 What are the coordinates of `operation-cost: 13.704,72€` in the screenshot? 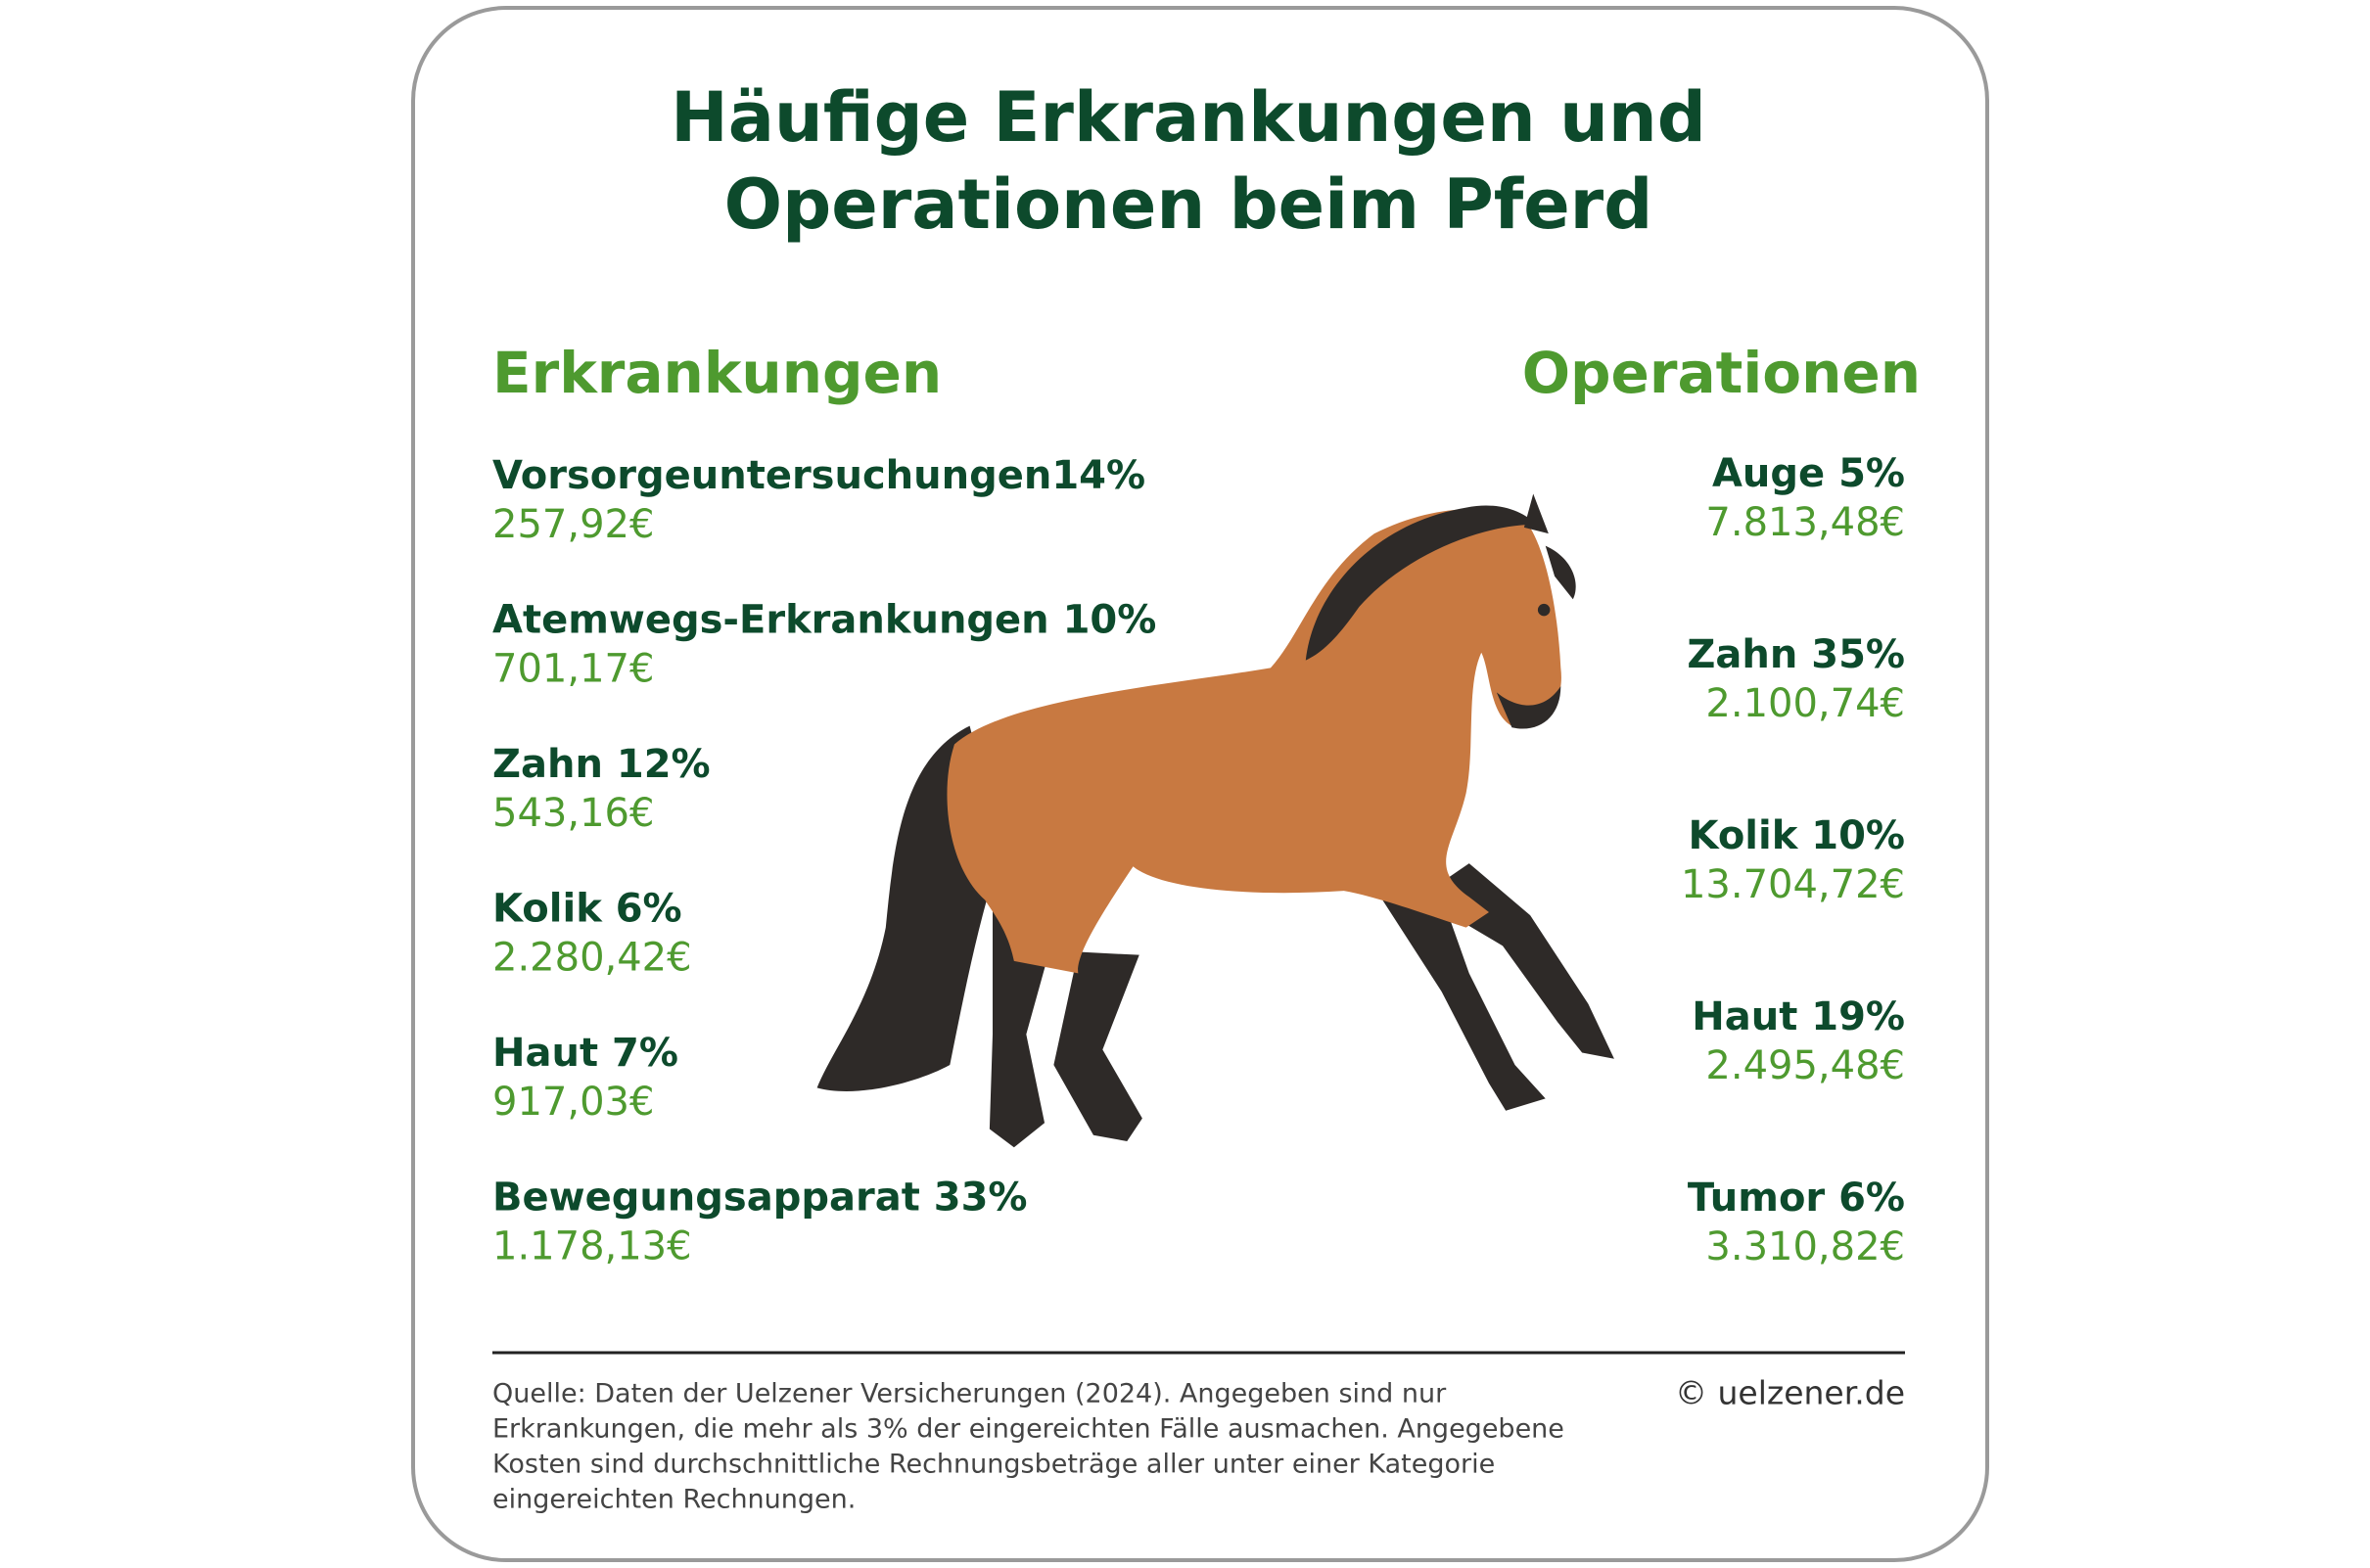 It's located at (1793, 884).